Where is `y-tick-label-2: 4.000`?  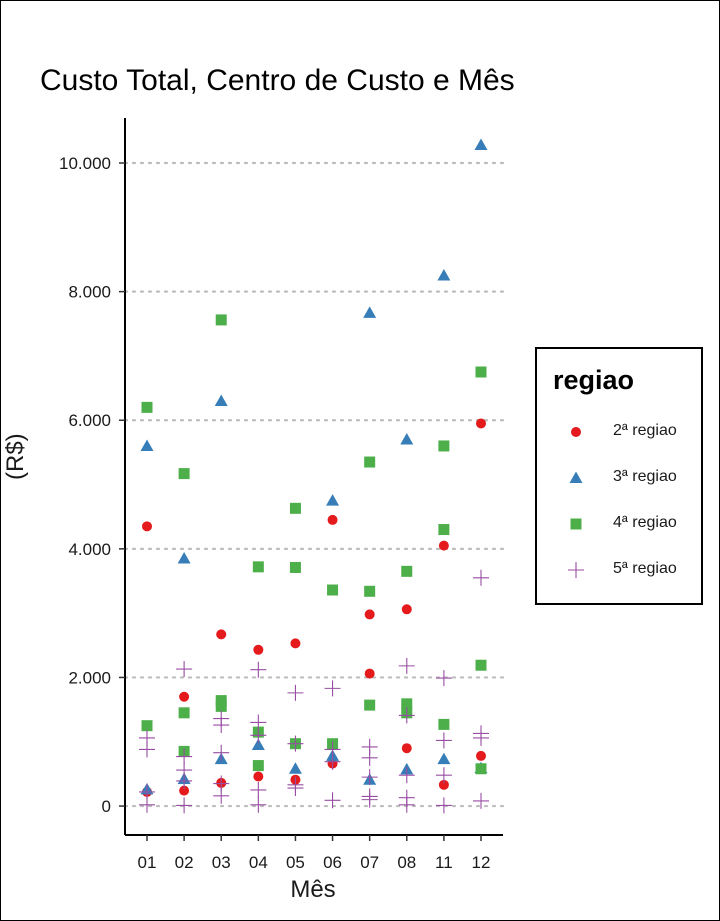
y-tick-label-2: 4.000 is located at coordinates (89, 549).